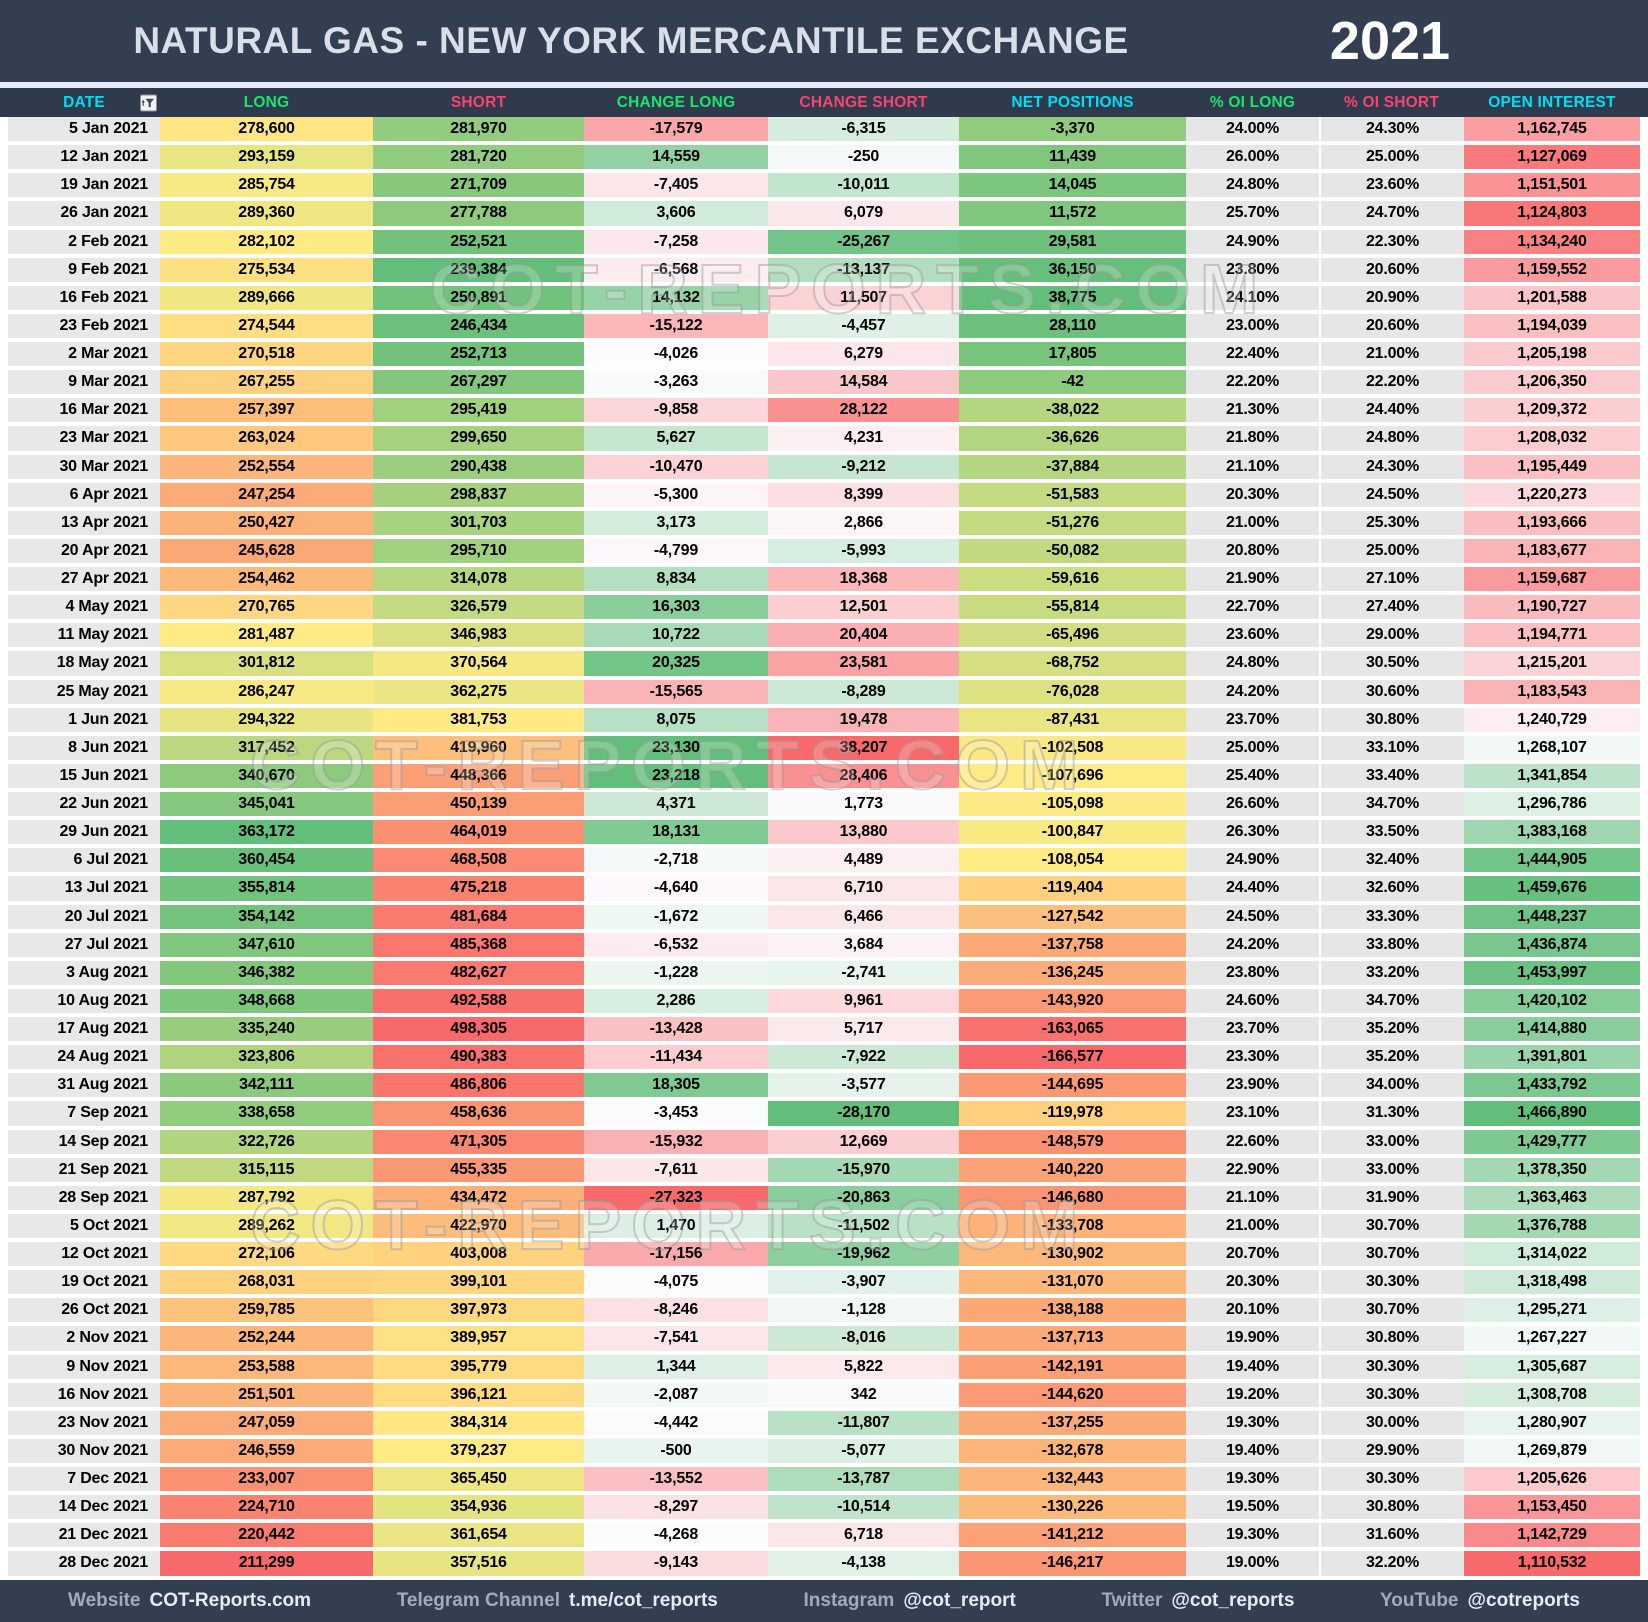 Image resolution: width=1648 pixels, height=1622 pixels. Describe the element at coordinates (84, 158) in the screenshot. I see `date-cell: 12 Jan 2021` at that location.